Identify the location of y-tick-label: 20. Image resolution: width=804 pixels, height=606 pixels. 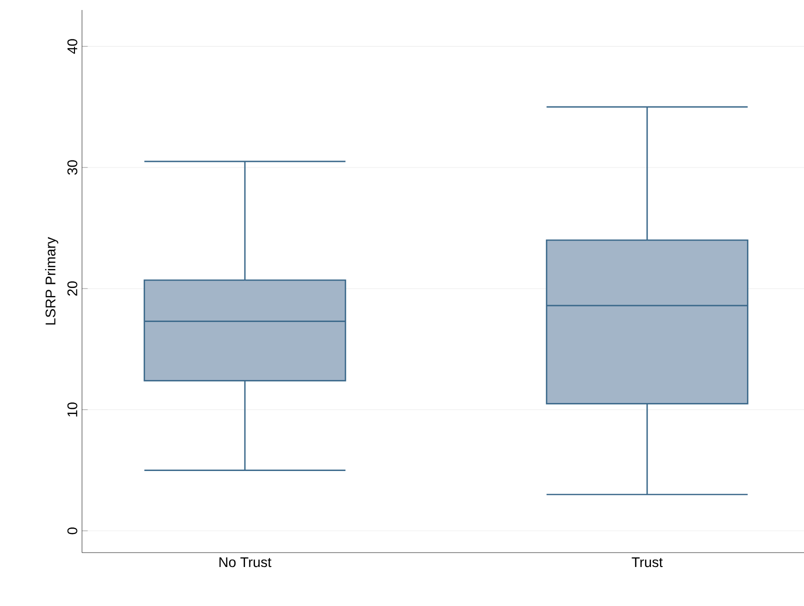
(72, 288).